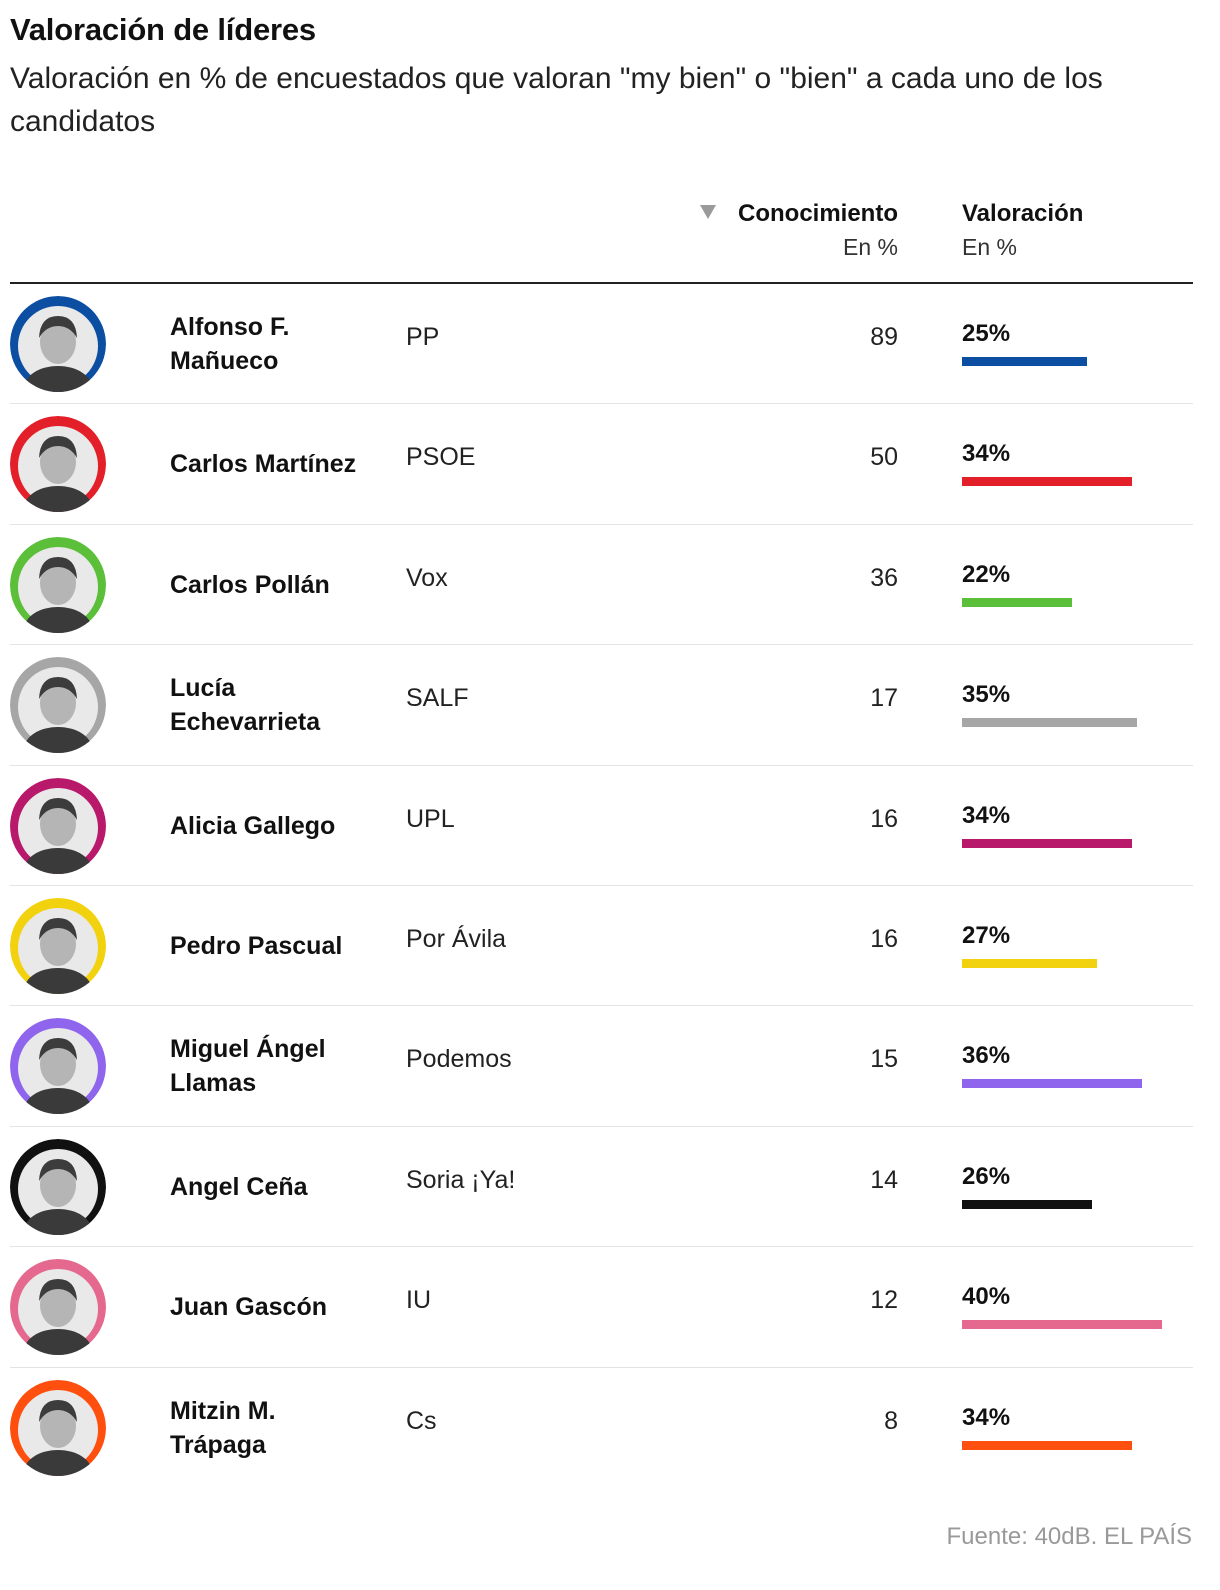 Image resolution: width=1220 pixels, height=1590 pixels. I want to click on conocimiento-value: 12, so click(884, 1300).